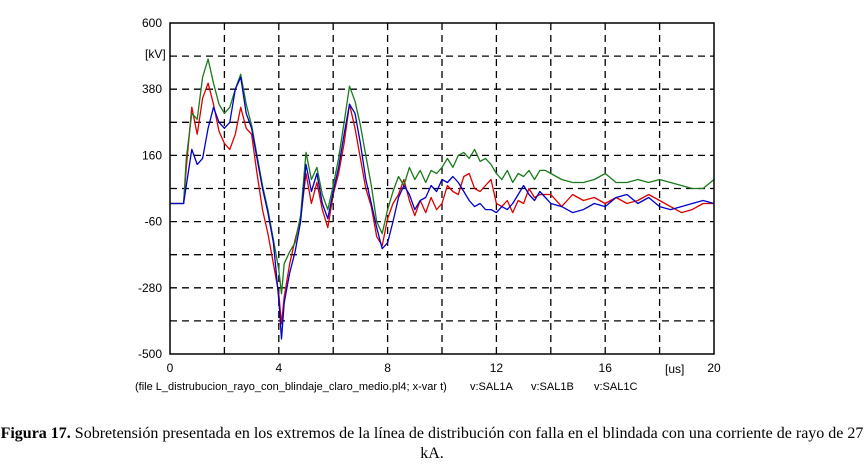 This screenshot has width=864, height=472. Describe the element at coordinates (150, 288) in the screenshot. I see `y-tick-label: -280` at that location.